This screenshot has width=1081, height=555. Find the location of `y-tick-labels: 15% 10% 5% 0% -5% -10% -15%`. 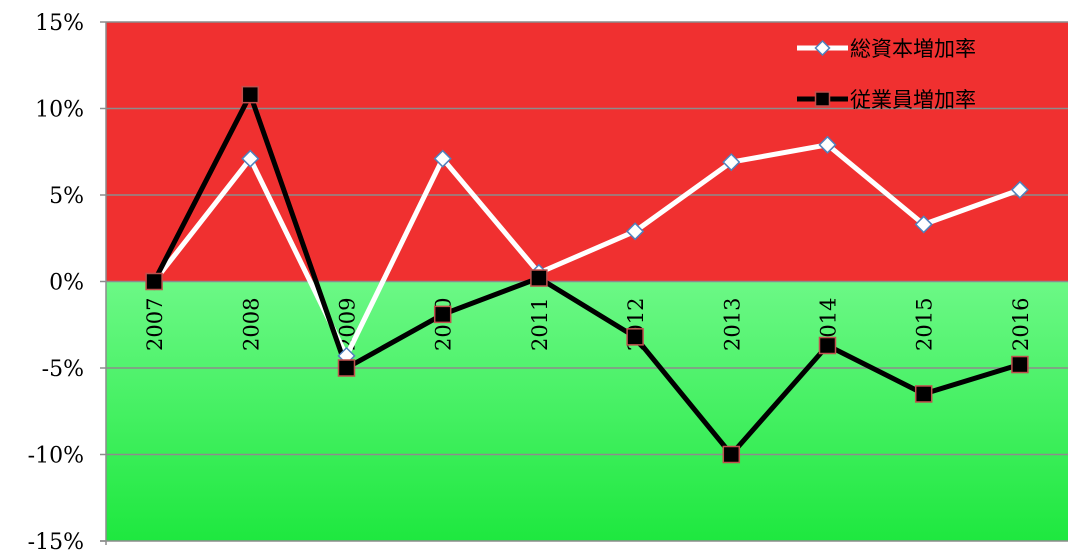

y-tick-labels: 15% 10% 5% 0% -5% -10% -15% is located at coordinates (56, 283).